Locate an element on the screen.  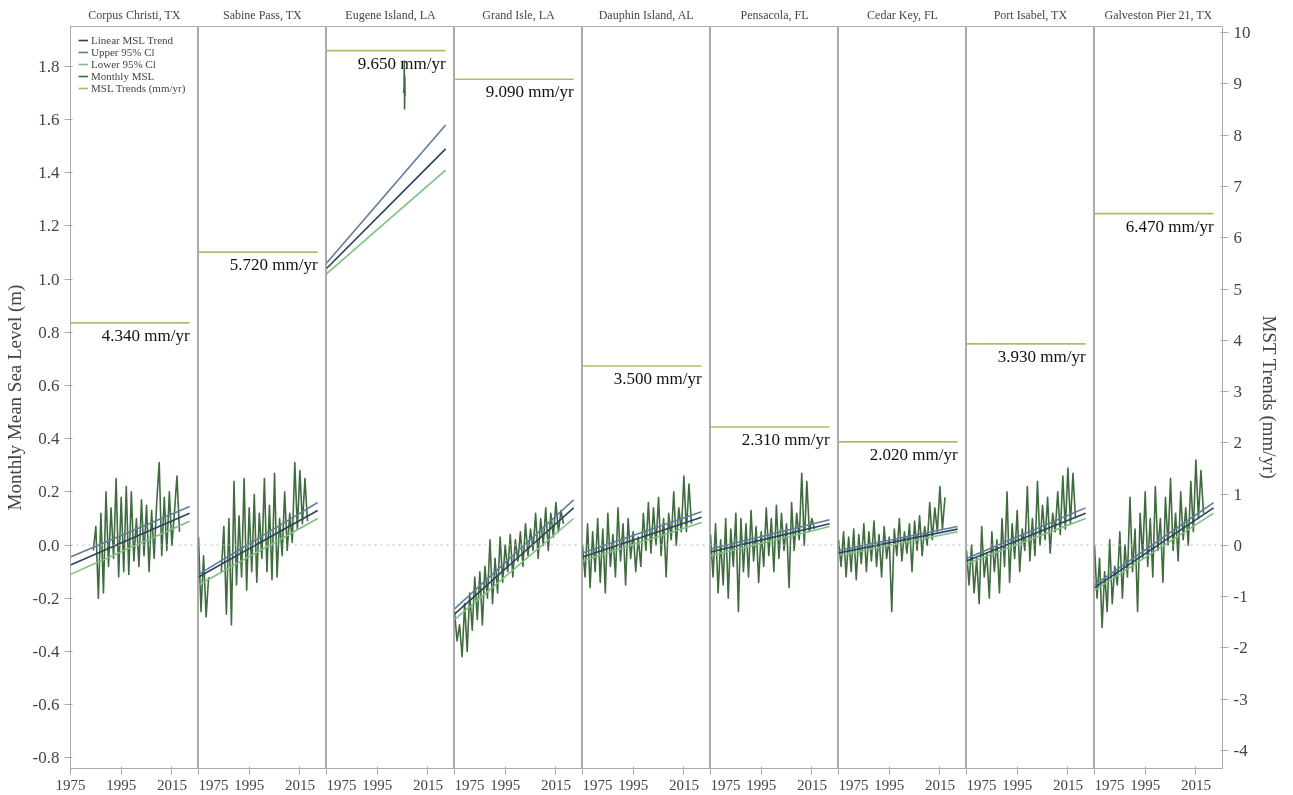
y-tick-label: 0.4 is located at coordinates (49, 439).